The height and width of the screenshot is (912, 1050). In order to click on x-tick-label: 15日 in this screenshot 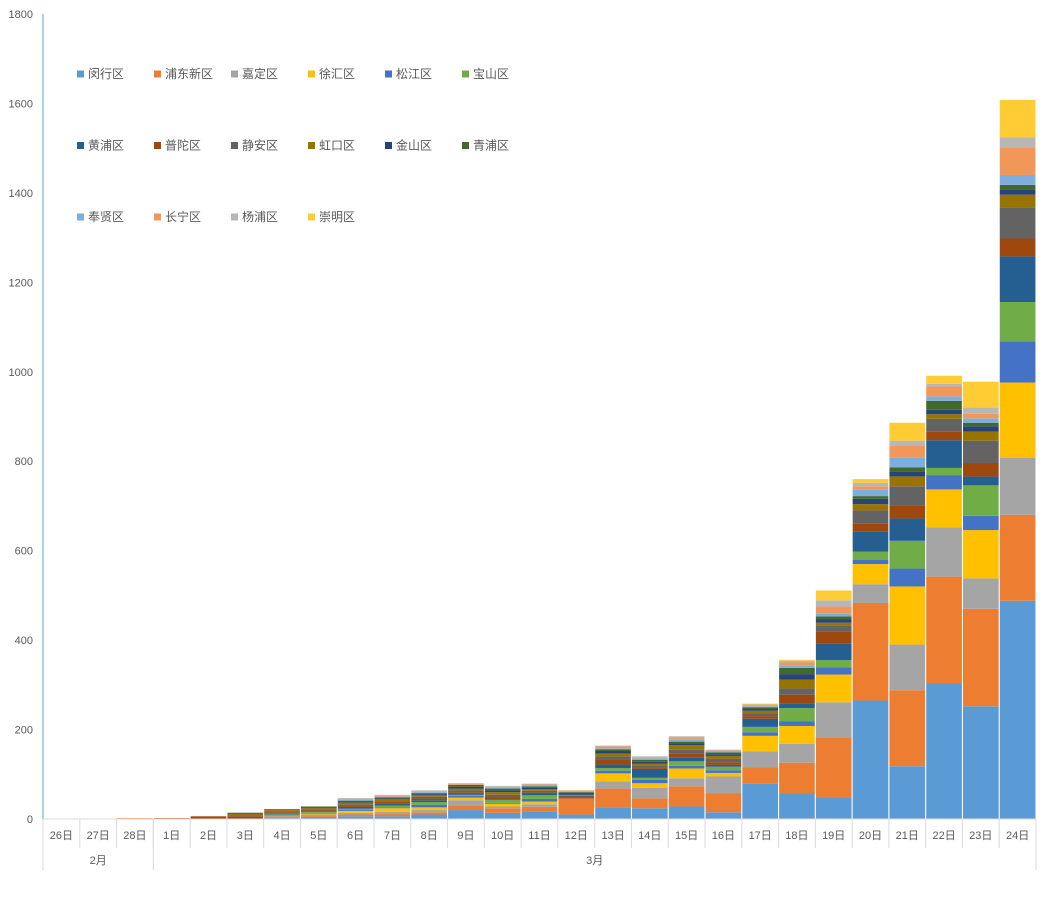, I will do `click(686, 836)`.